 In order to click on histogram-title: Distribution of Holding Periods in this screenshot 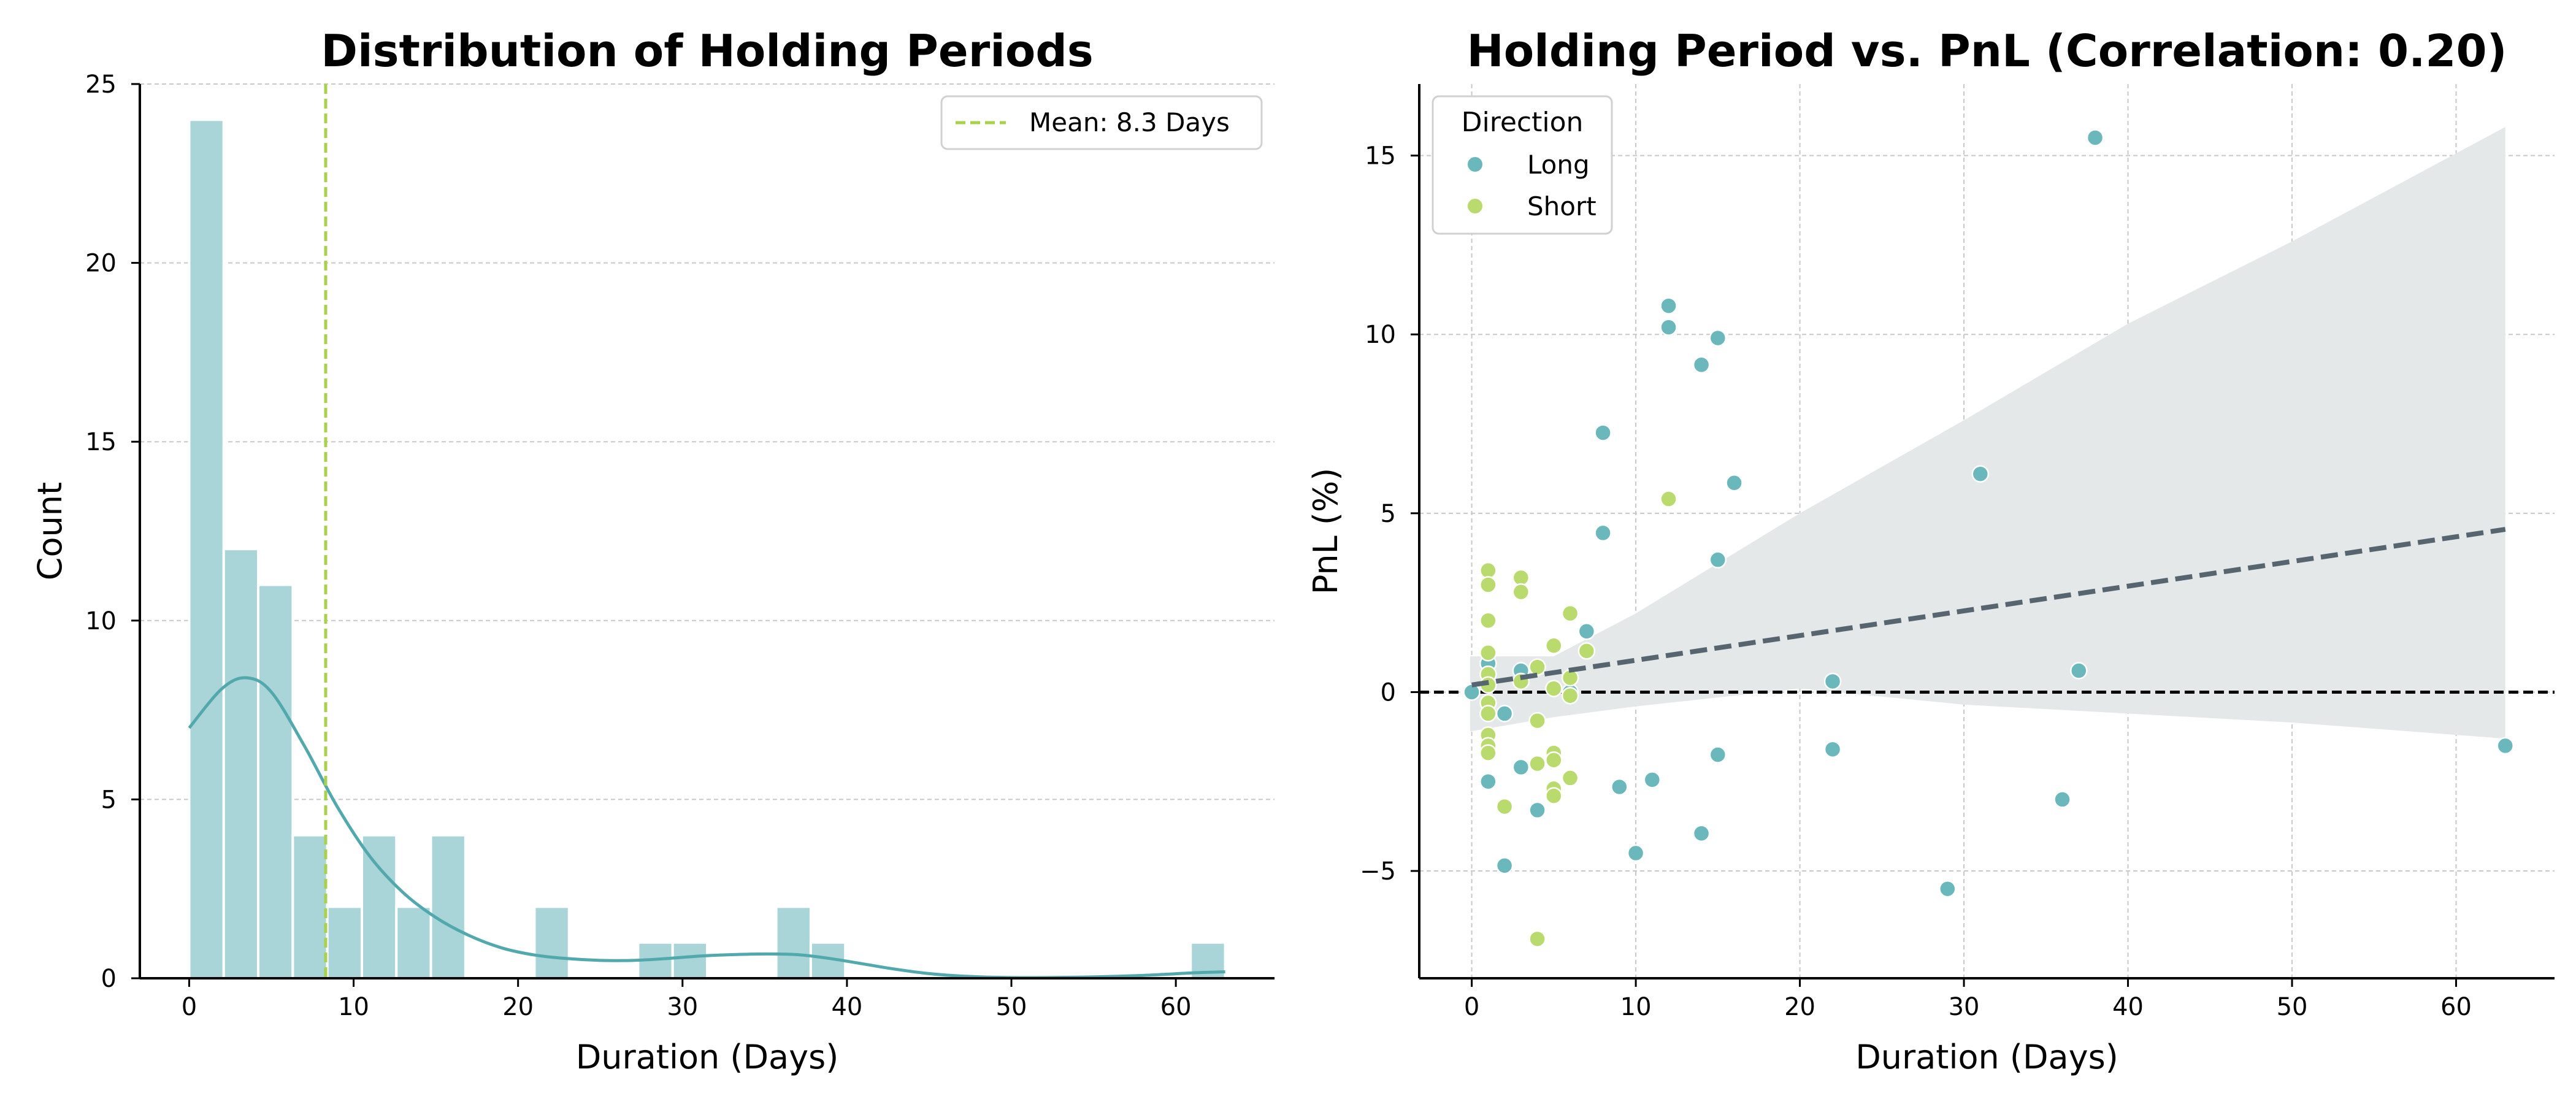, I will do `click(707, 51)`.